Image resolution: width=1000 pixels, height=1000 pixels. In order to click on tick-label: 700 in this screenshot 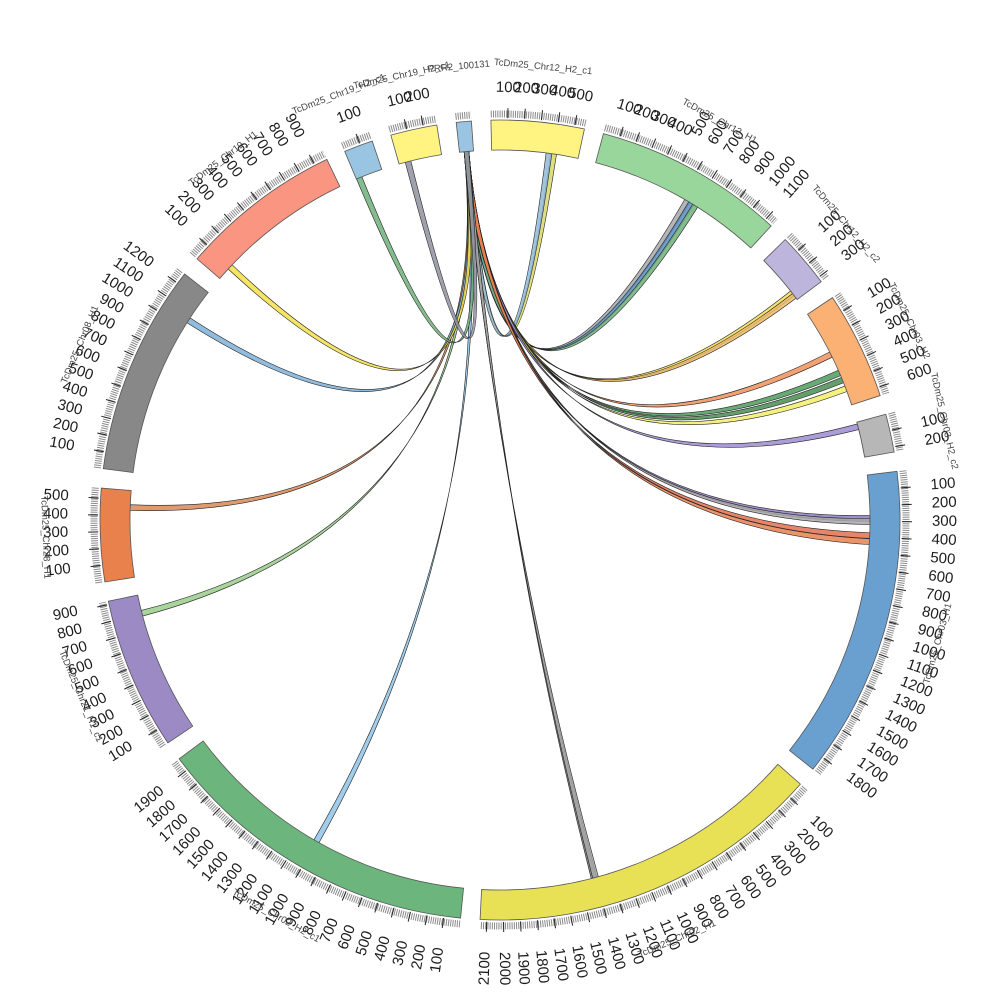, I will do `click(938, 595)`.